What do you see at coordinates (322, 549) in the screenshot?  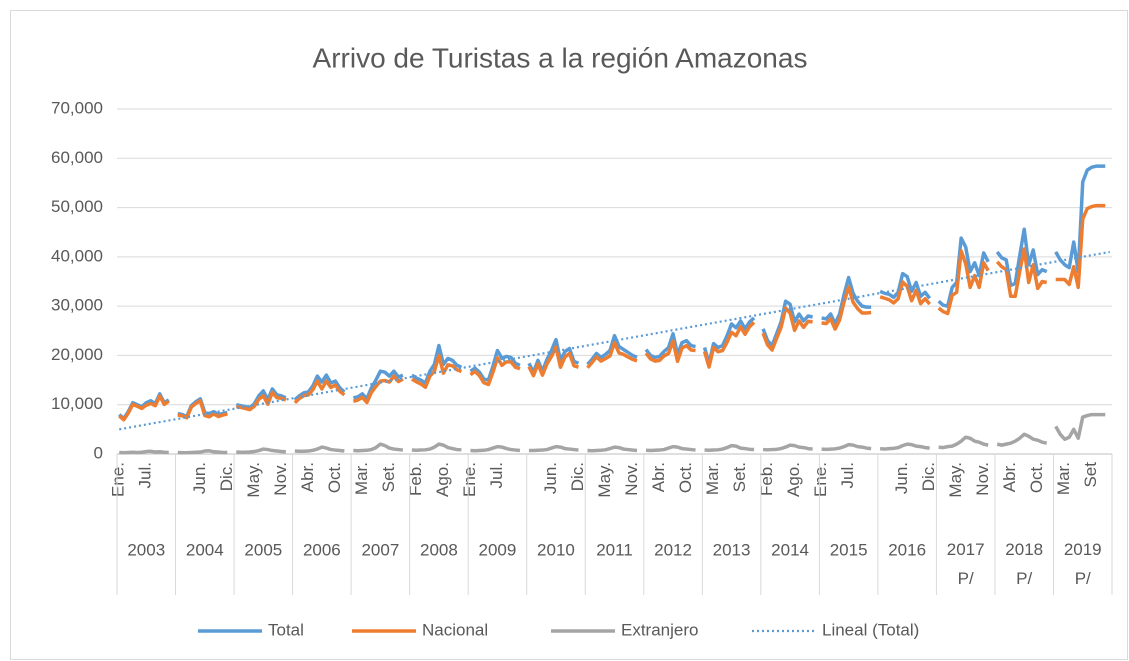 I see `group-label: 2006` at bounding box center [322, 549].